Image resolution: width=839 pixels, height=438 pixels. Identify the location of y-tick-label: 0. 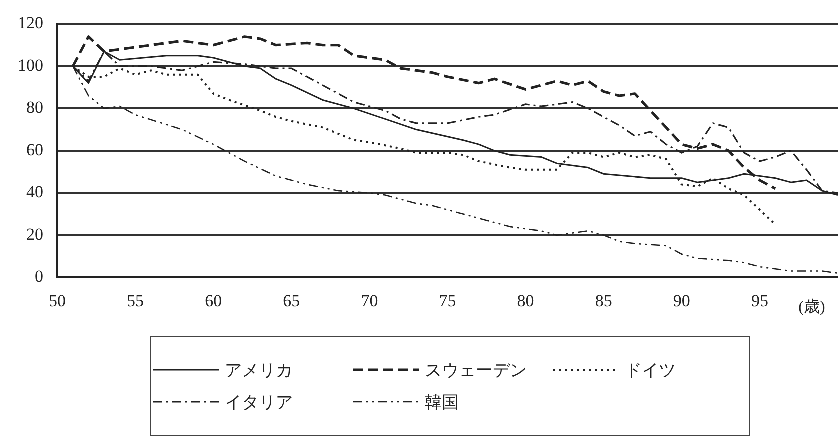
(39, 276).